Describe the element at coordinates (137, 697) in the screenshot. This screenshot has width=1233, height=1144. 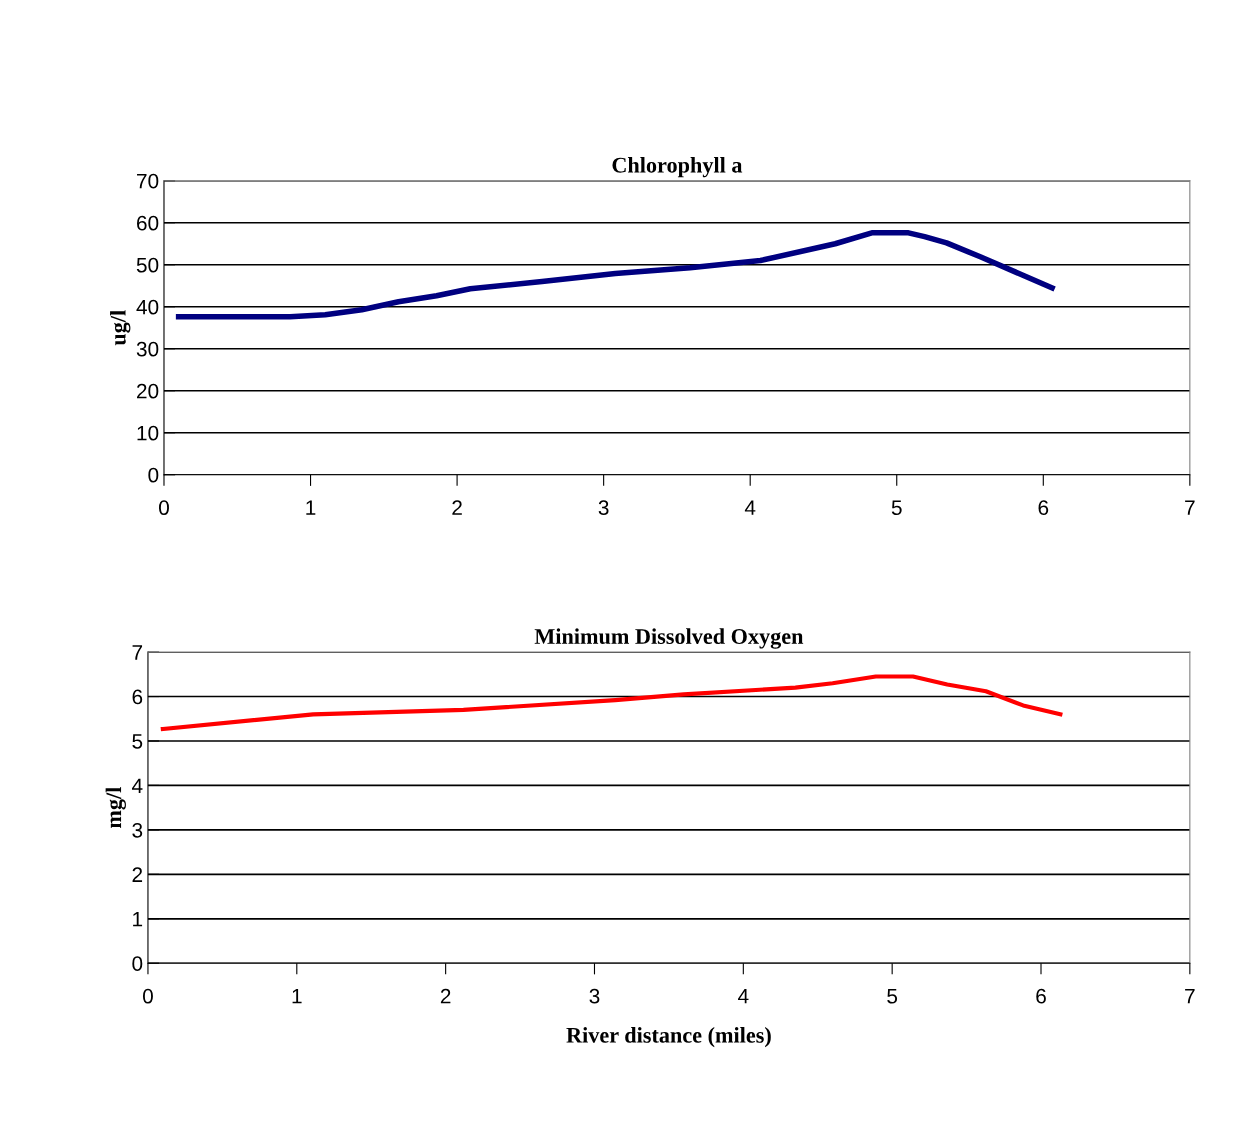
I see `y-tick-label: 6` at that location.